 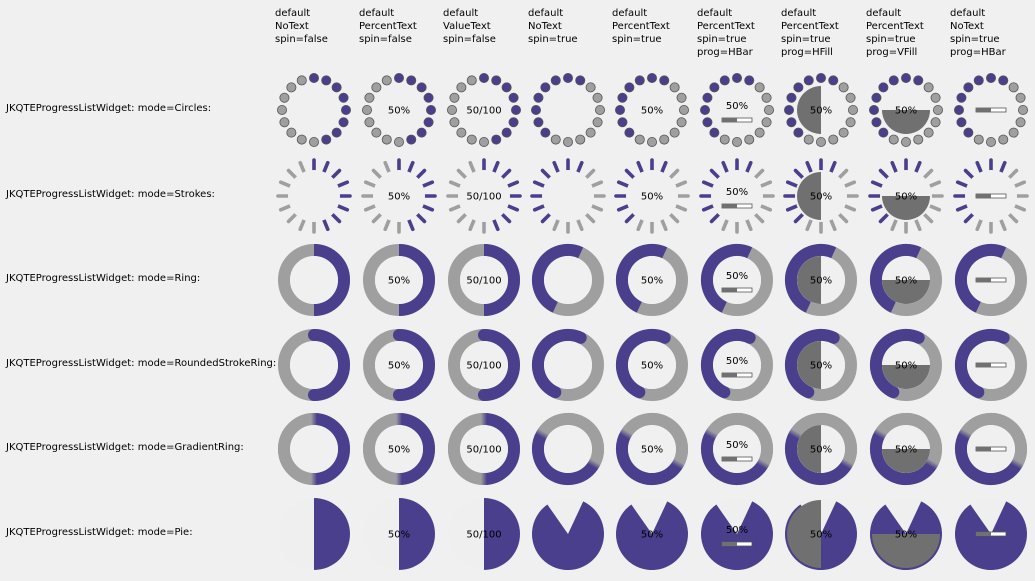 What do you see at coordinates (568, 449) in the screenshot?
I see `progress-widget-gradientring` at bounding box center [568, 449].